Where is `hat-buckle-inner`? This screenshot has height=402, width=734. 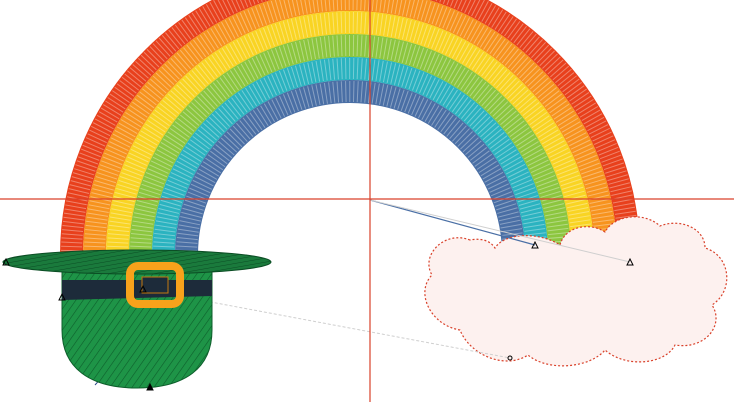 hat-buckle-inner is located at coordinates (155, 285).